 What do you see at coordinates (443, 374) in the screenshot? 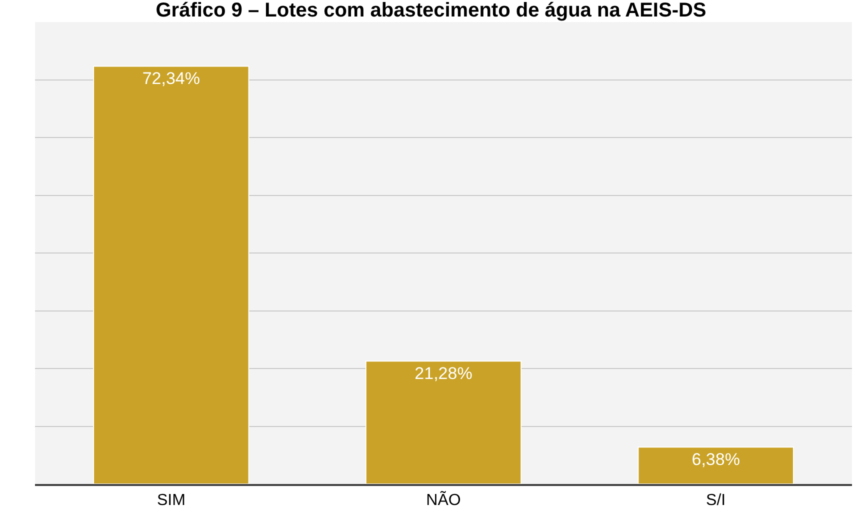
I see `data-label: 21,28%` at bounding box center [443, 374].